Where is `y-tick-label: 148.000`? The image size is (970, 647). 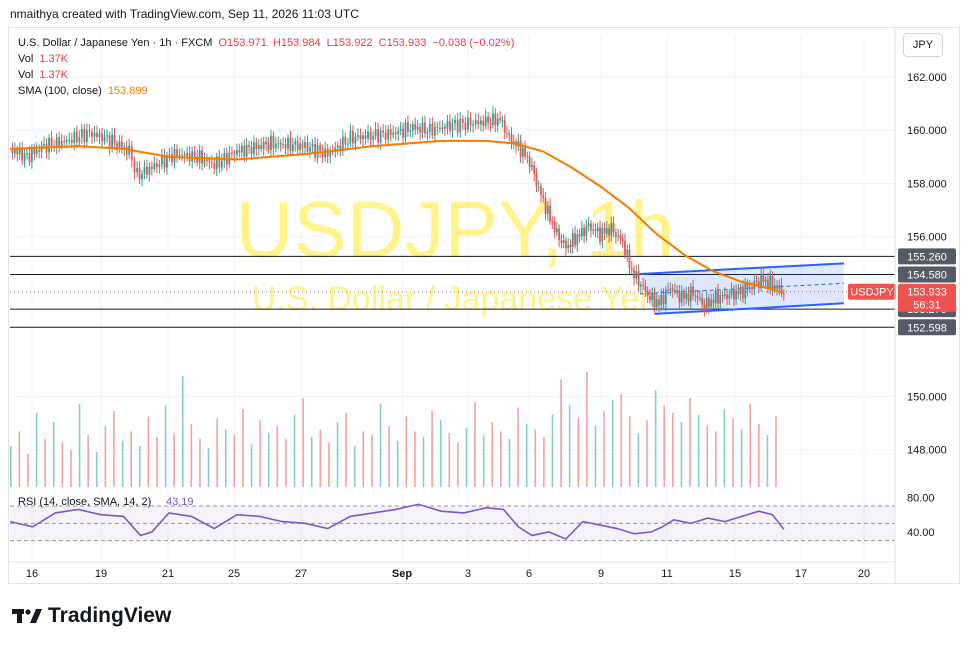
y-tick-label: 148.000 is located at coordinates (927, 451).